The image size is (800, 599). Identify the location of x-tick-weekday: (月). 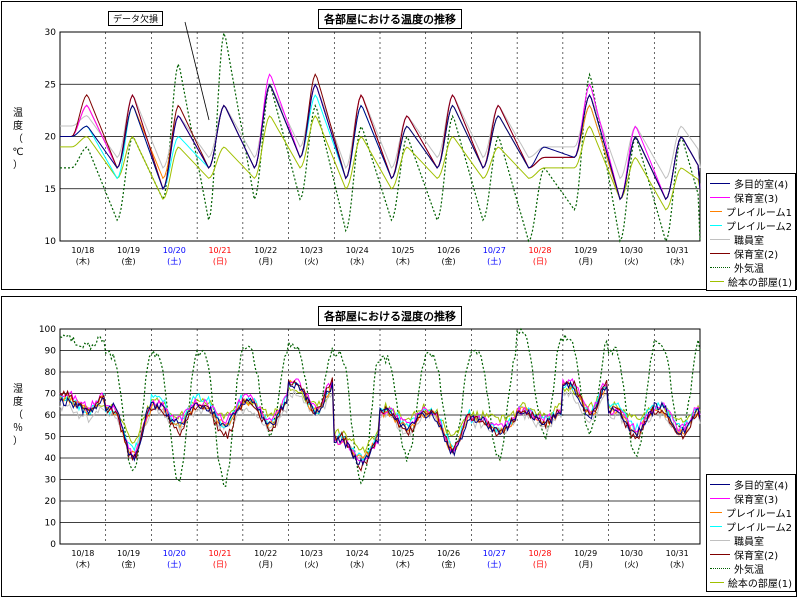
(266, 564).